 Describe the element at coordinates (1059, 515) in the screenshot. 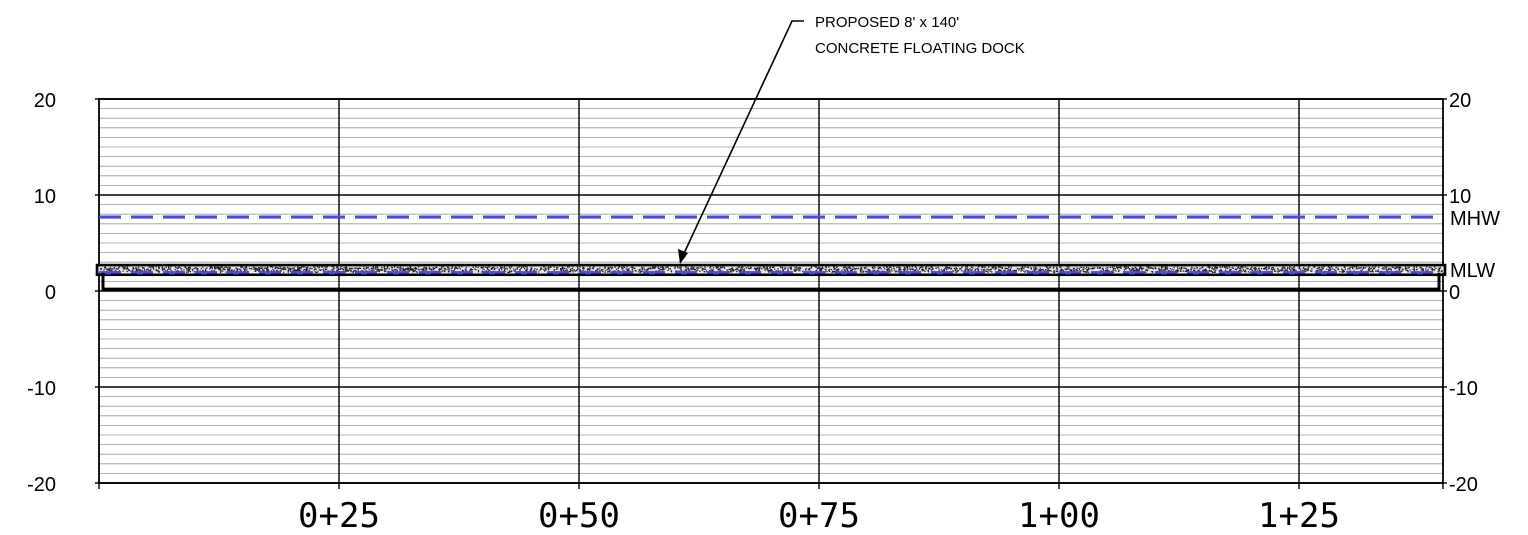

I see `station-label-1-00: 1+00` at that location.